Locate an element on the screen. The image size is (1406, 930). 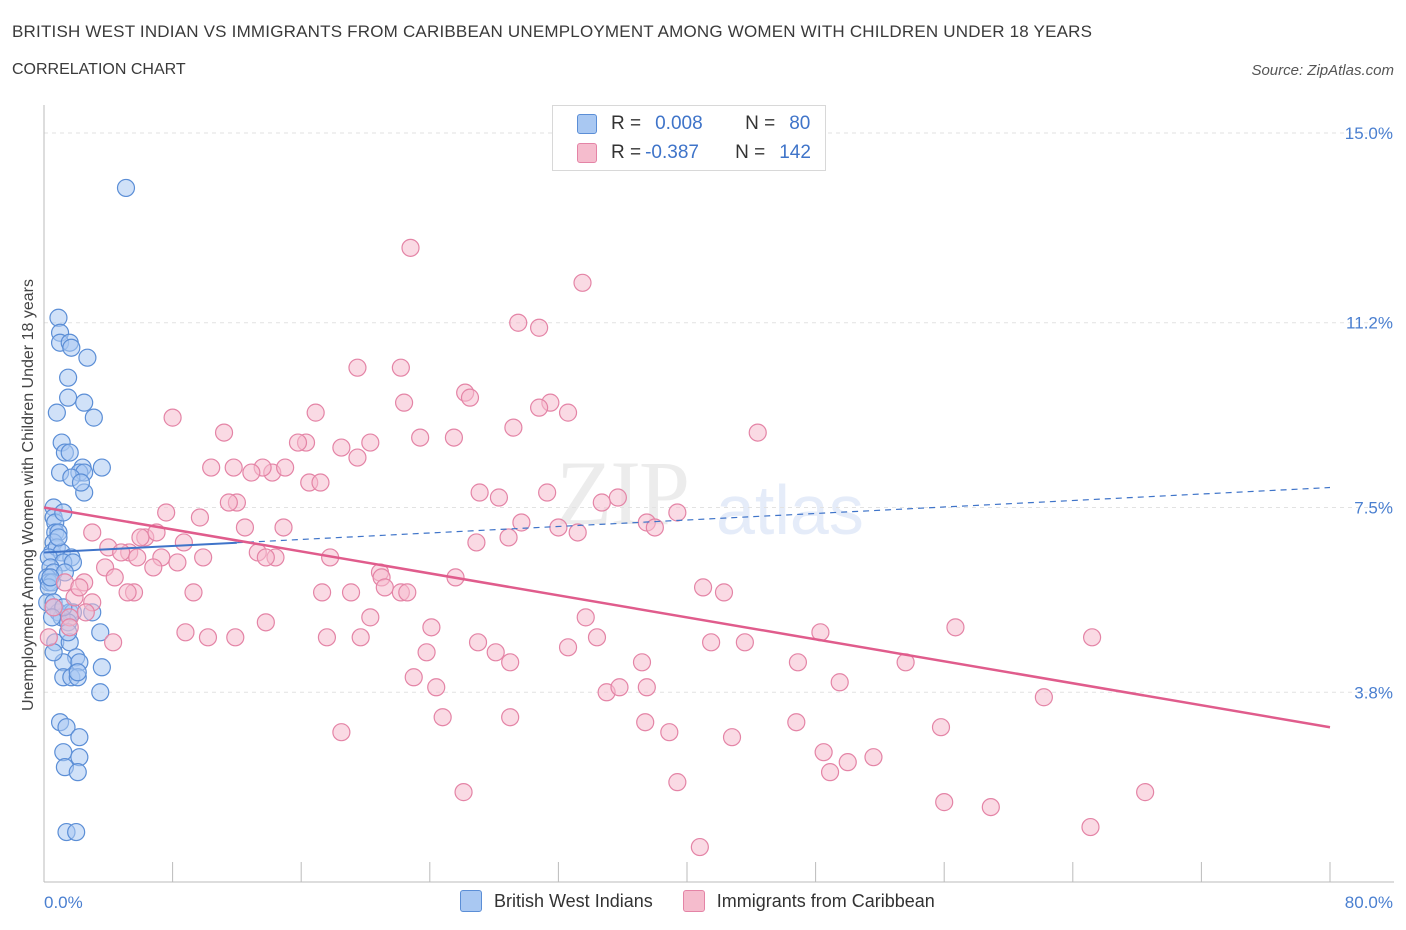
x-tick-label: 0.0% is located at coordinates (63, 902).